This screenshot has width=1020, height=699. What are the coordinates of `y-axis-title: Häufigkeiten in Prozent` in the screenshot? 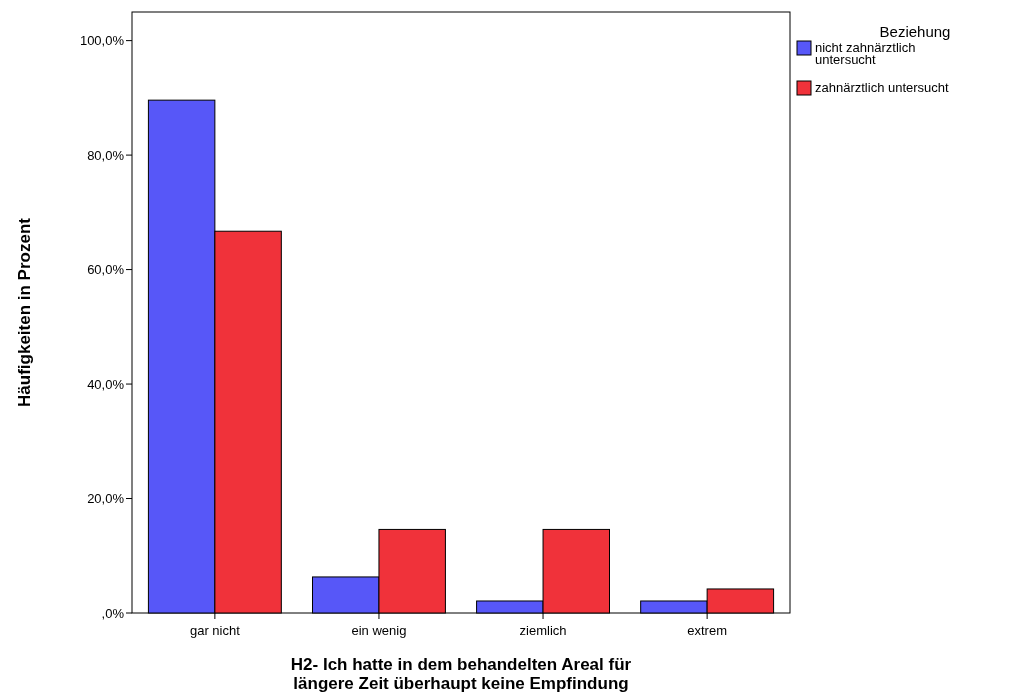 It's located at (24, 312).